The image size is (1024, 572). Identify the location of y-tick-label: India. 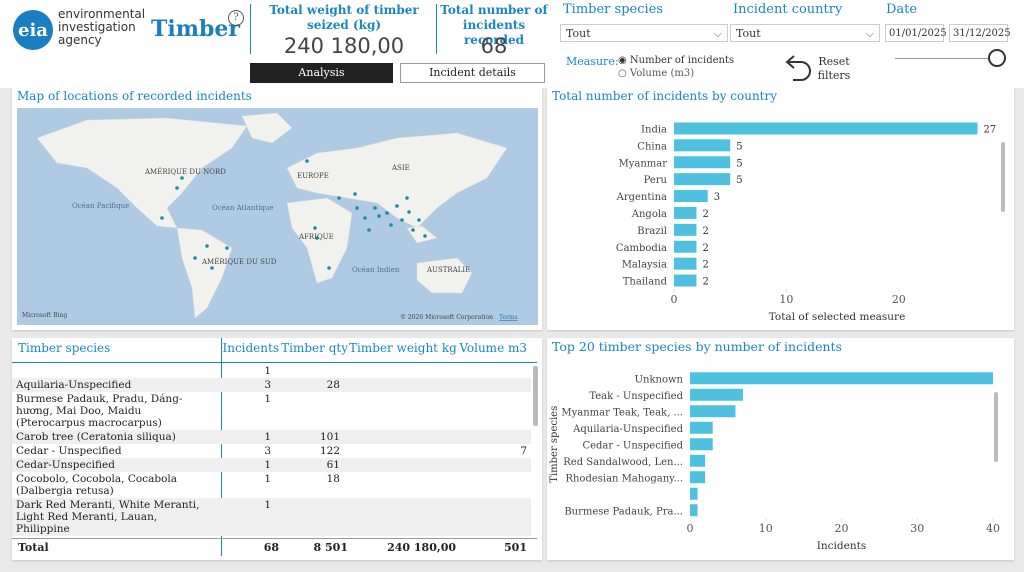
(654, 129).